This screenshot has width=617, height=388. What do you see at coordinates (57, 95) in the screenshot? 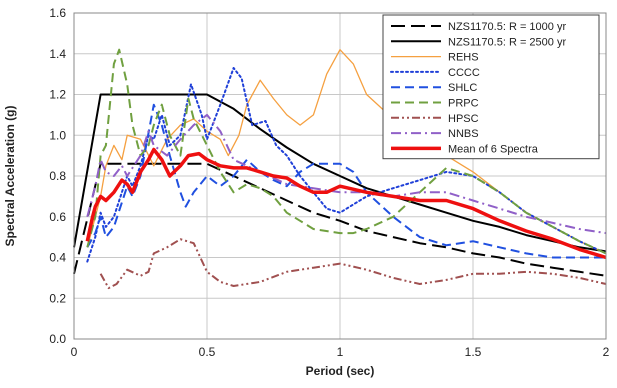
I see `y-tick-label: 1.2` at bounding box center [57, 95].